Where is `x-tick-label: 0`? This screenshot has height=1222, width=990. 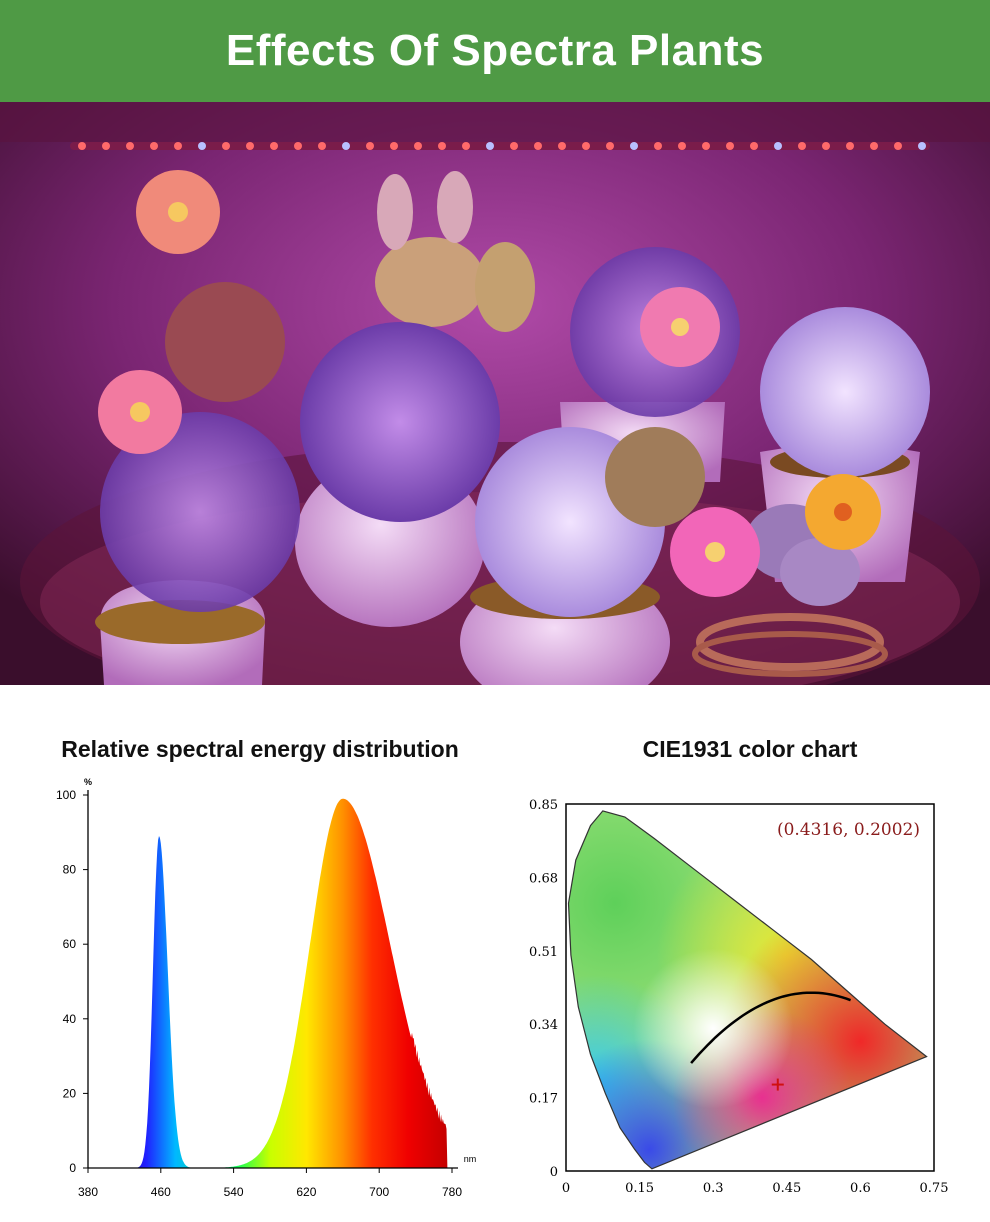 x-tick-label: 0 is located at coordinates (566, 1188).